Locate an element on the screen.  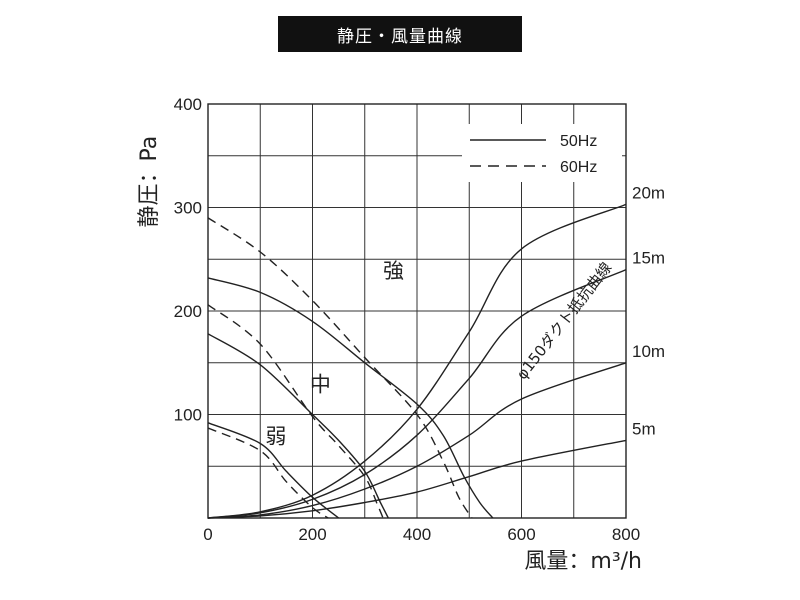
duct-curve-10m is located at coordinates (417, 440).